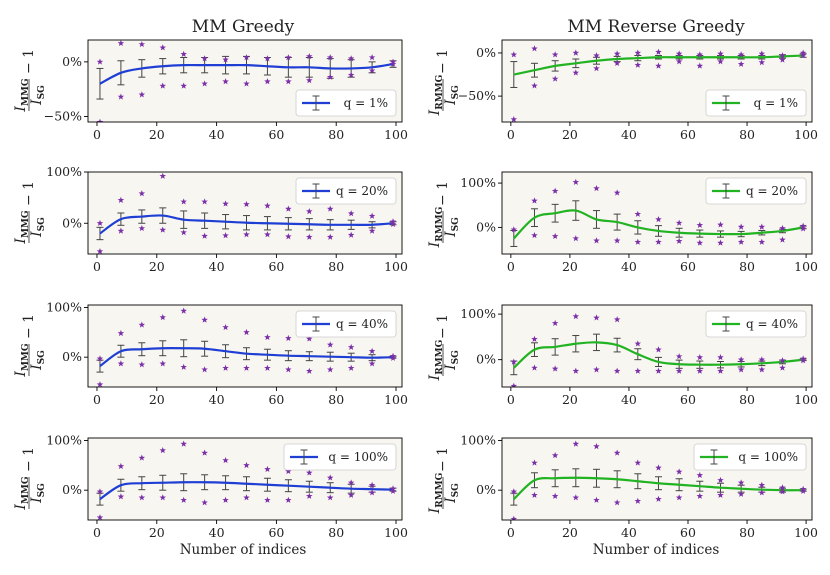 The height and width of the screenshot is (575, 830). I want to click on panel-r0-c1-plot-area, so click(658, 83).